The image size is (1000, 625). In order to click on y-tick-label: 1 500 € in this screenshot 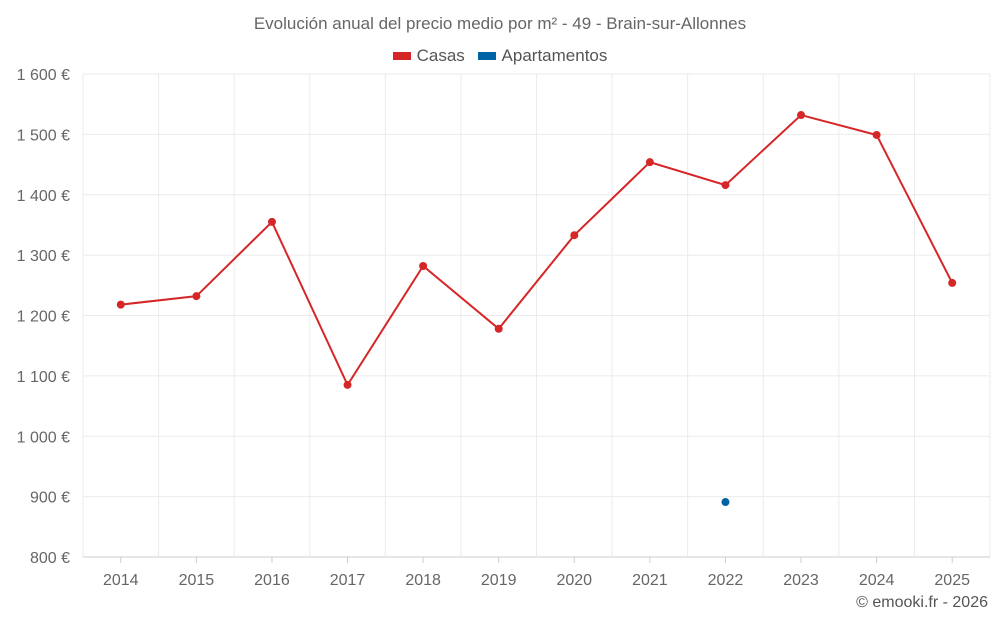, I will do `click(43, 135)`.